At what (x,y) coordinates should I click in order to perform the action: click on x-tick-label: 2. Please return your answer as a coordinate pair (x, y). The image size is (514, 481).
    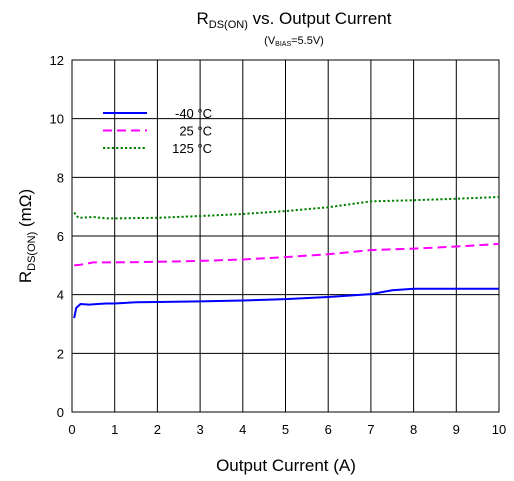
    Looking at the image, I should click on (157, 429).